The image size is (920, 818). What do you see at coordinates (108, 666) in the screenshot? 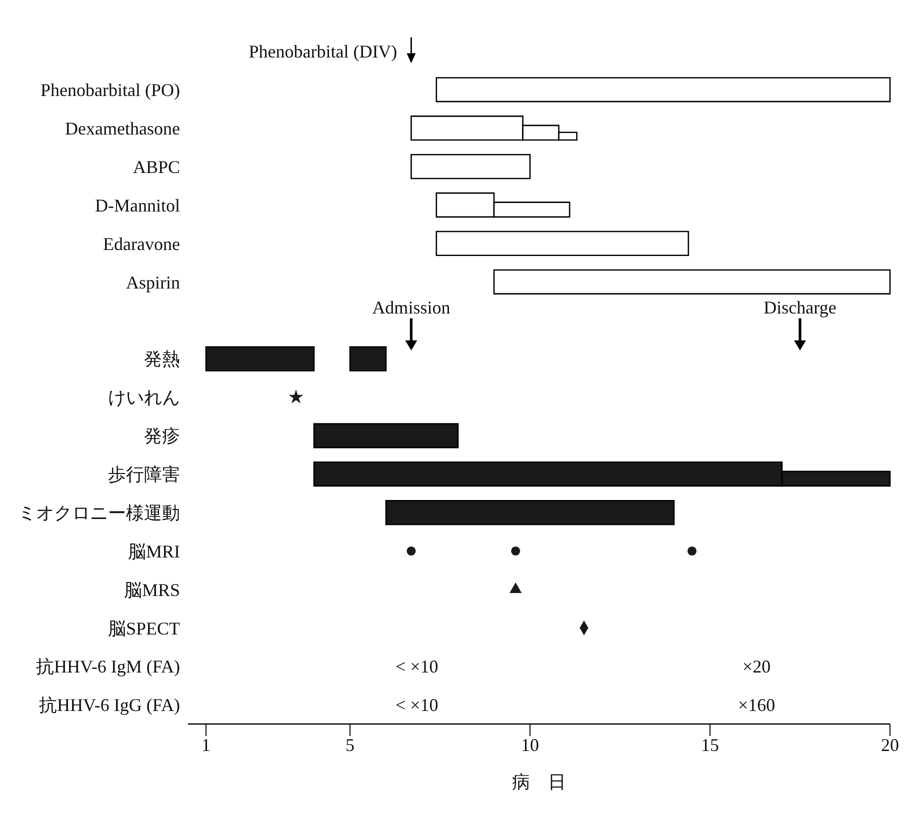
I see `y-tick-label: 抗HHV-6 IgM (FA)` at bounding box center [108, 666].